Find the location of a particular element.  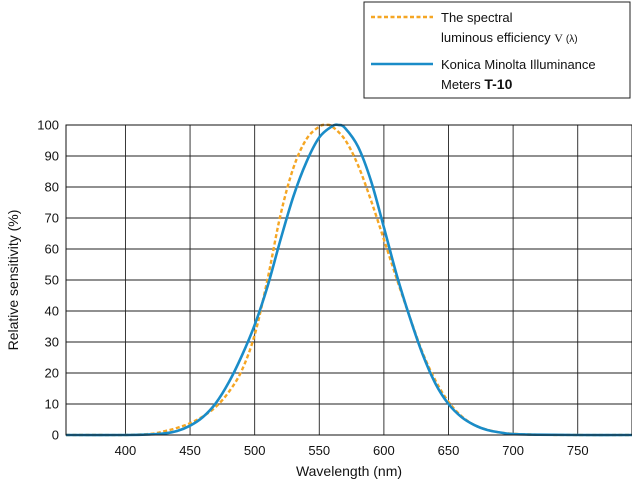

legend-label-vlambda-prefix: luminous efficiency is located at coordinates (496, 37).